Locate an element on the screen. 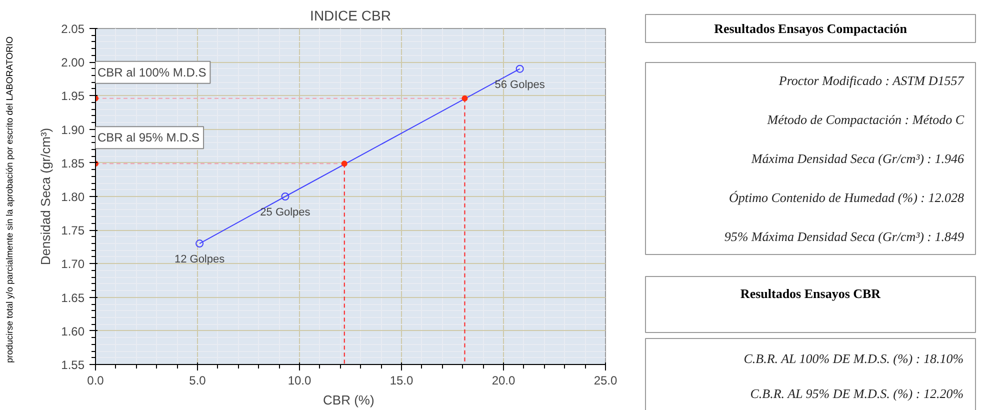 This screenshot has width=990, height=410. x-tick-label: 0.0 is located at coordinates (95, 381).